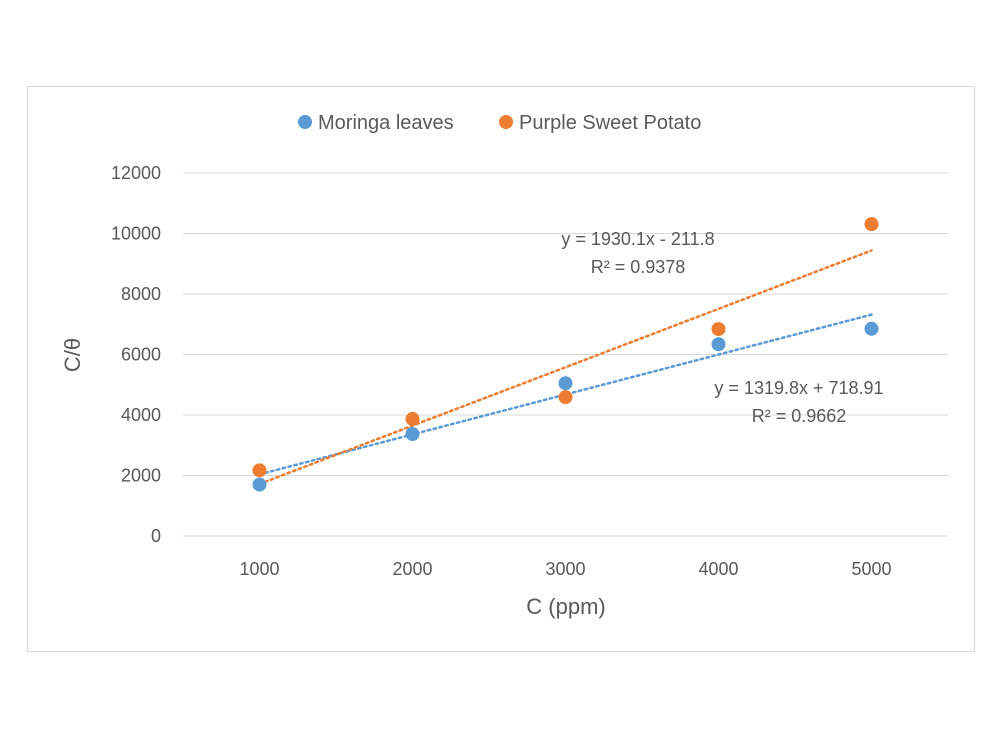 Image resolution: width=1000 pixels, height=740 pixels. What do you see at coordinates (506, 122) in the screenshot?
I see `legend-marker-purple-sweet-potato` at bounding box center [506, 122].